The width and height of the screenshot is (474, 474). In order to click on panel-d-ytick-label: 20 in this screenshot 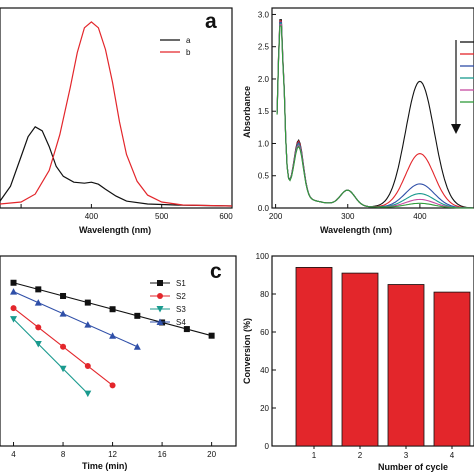, I will do `click(264, 408)`.